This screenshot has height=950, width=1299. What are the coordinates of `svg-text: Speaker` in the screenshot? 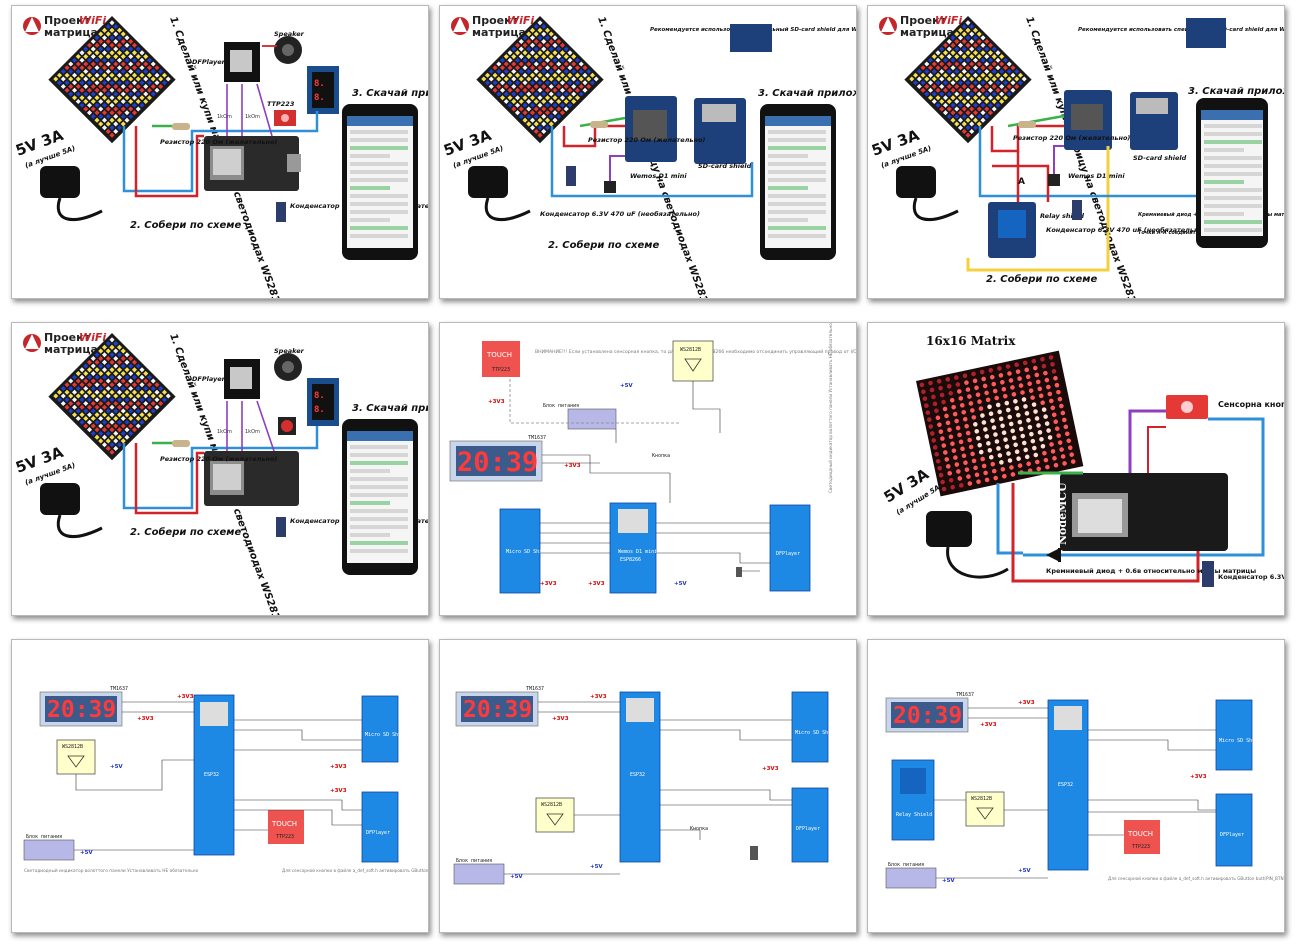 It's located at (289, 351).